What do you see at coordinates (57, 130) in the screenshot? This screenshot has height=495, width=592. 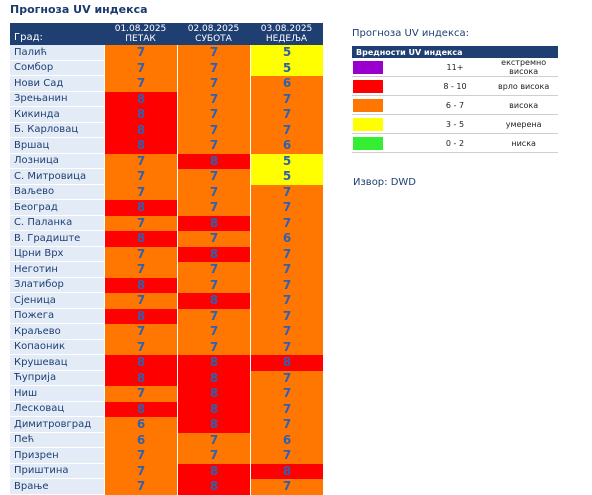 I see `city-name: Б. Карловац` at bounding box center [57, 130].